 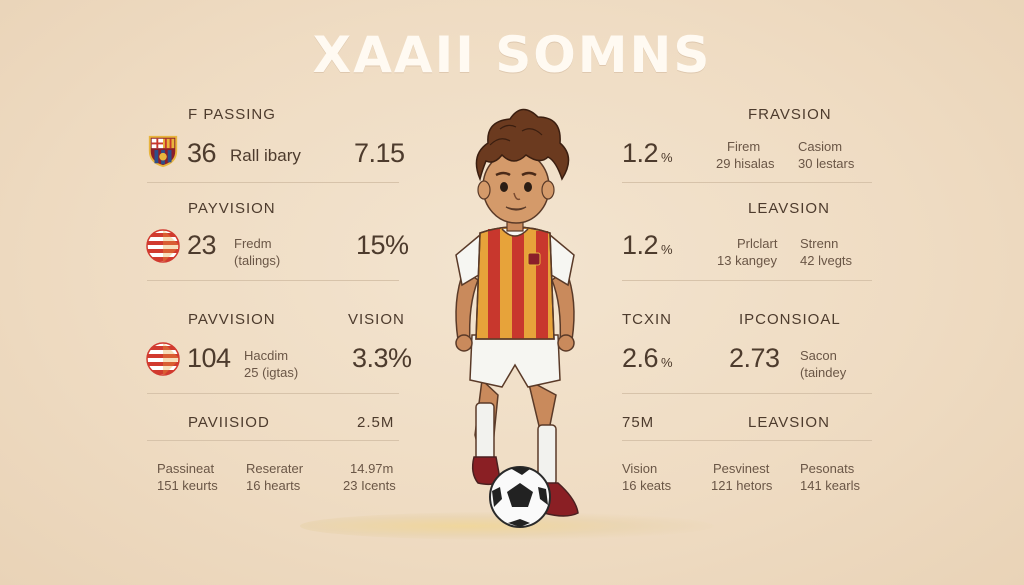 What do you see at coordinates (257, 260) in the screenshot?
I see `stat-detail-2b: (talings)` at bounding box center [257, 260].